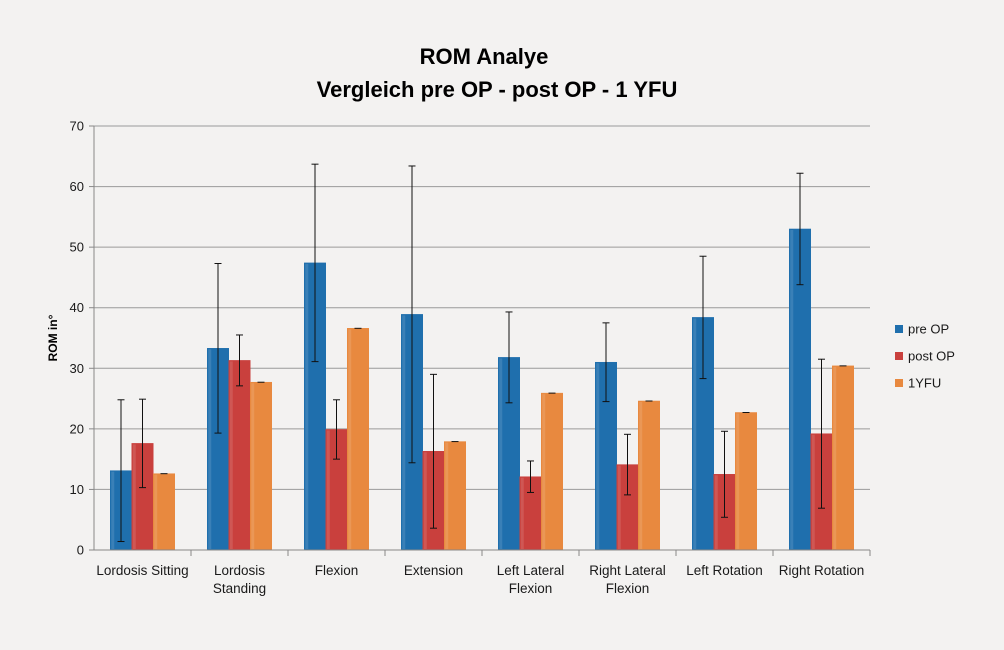 This screenshot has height=650, width=1004. Describe the element at coordinates (77, 368) in the screenshot. I see `y-tick-label: 30` at that location.